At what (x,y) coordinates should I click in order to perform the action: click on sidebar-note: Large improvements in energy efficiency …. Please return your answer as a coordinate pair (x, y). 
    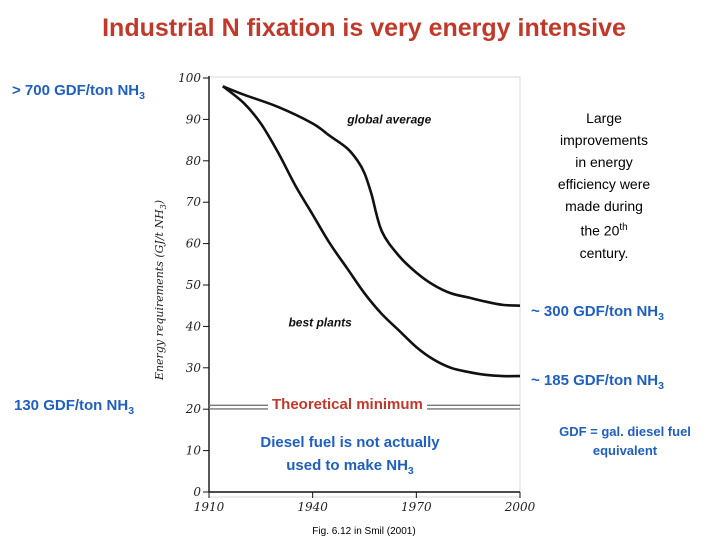
    Looking at the image, I should click on (604, 185).